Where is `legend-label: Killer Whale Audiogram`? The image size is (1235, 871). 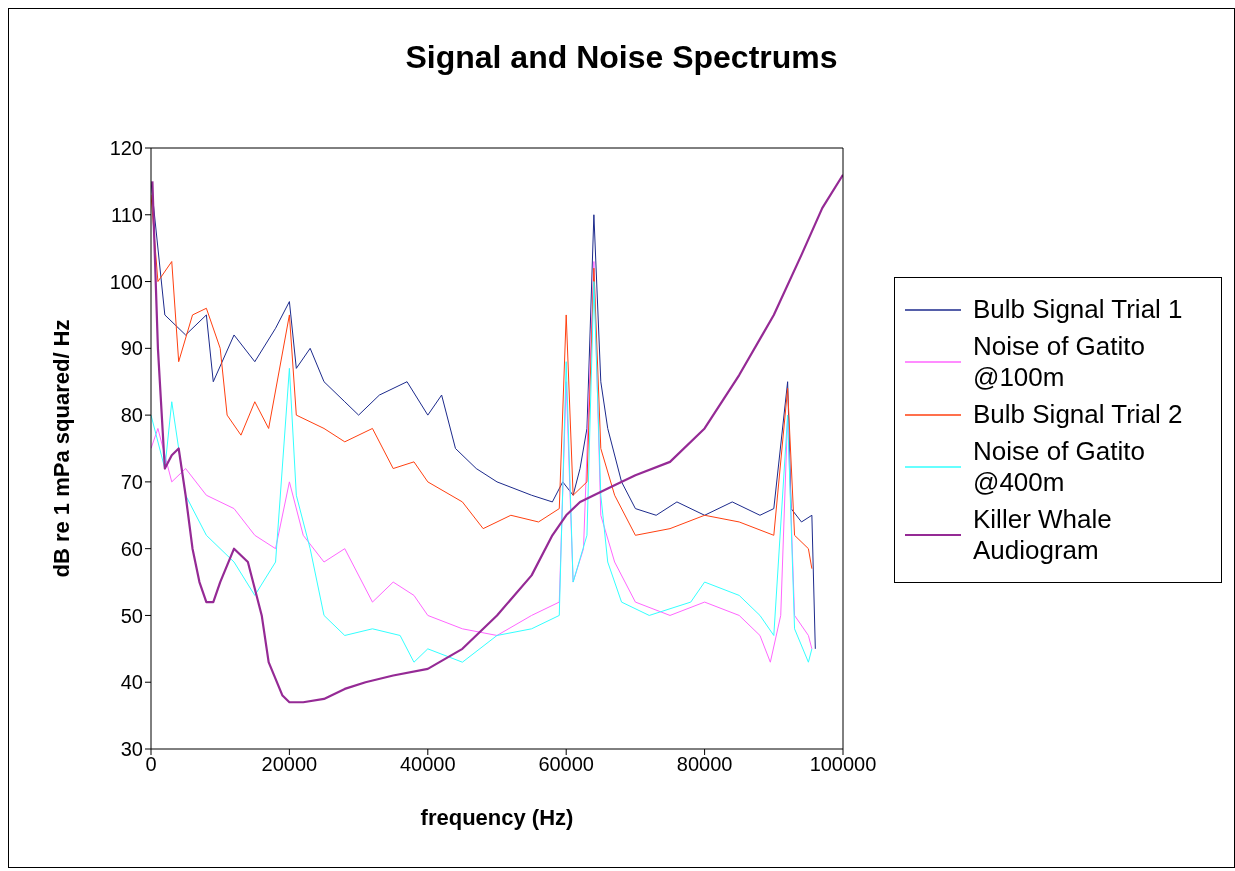 legend-label: Killer Whale Audiogram is located at coordinates (1043, 535).